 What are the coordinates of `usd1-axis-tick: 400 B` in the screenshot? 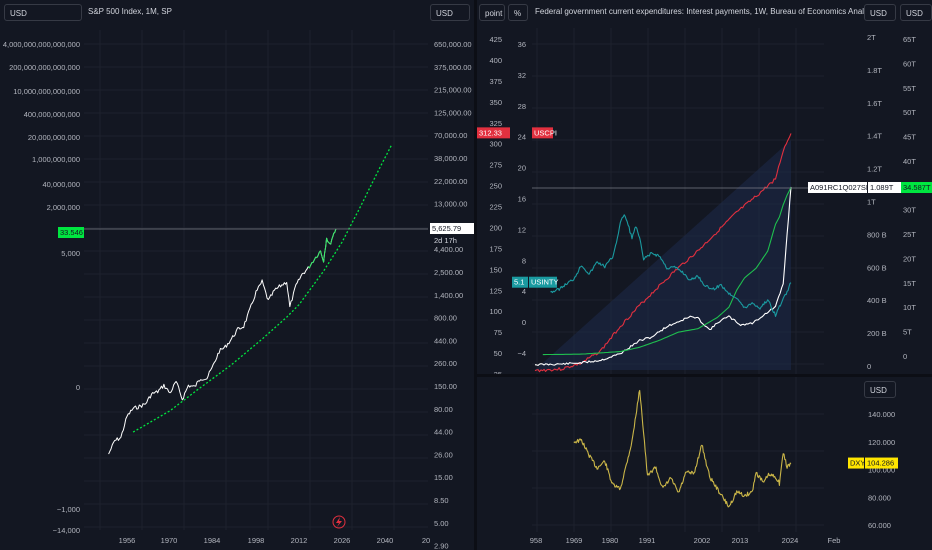 It's located at (877, 300).